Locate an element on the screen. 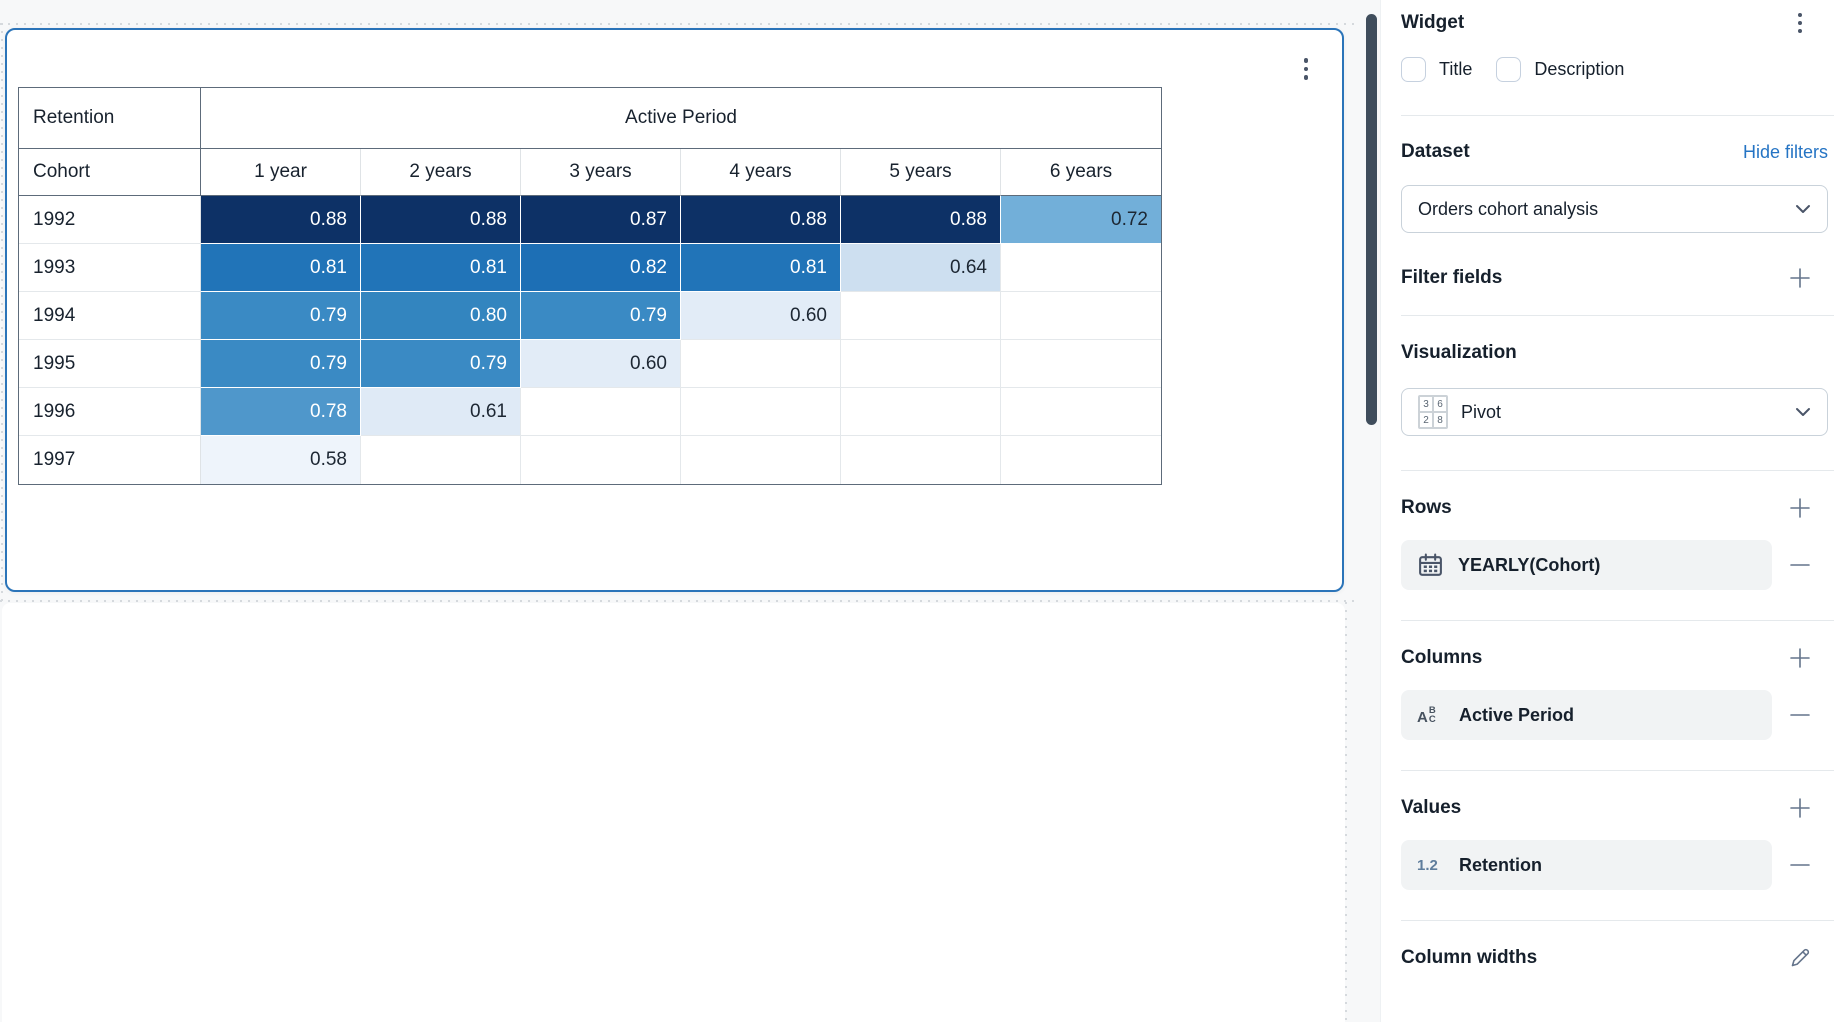  rows-field-pill: YEARLY(Cohort) is located at coordinates (1586, 565).